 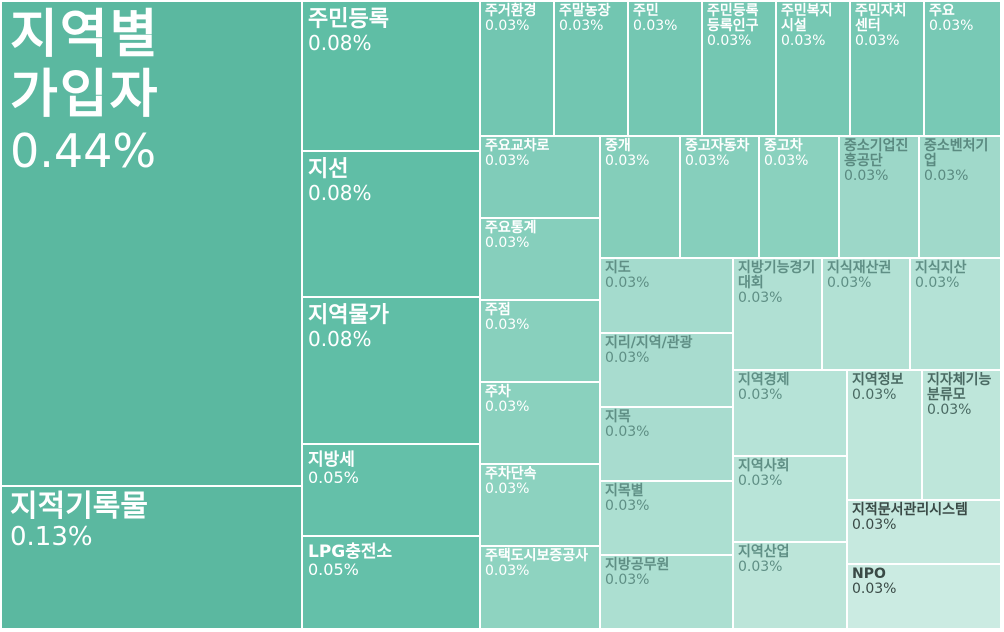 What do you see at coordinates (637, 565) in the screenshot?
I see `treemap-cell-label: 지방공무원` at bounding box center [637, 565].